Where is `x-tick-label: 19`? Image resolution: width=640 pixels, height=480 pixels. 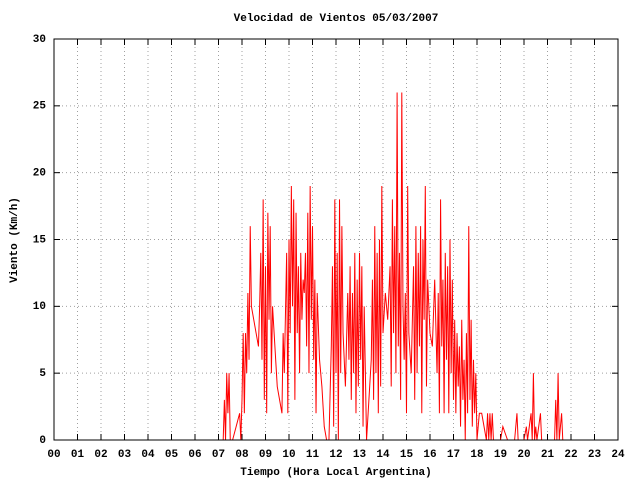 x-tick-label: 19 is located at coordinates (500, 455).